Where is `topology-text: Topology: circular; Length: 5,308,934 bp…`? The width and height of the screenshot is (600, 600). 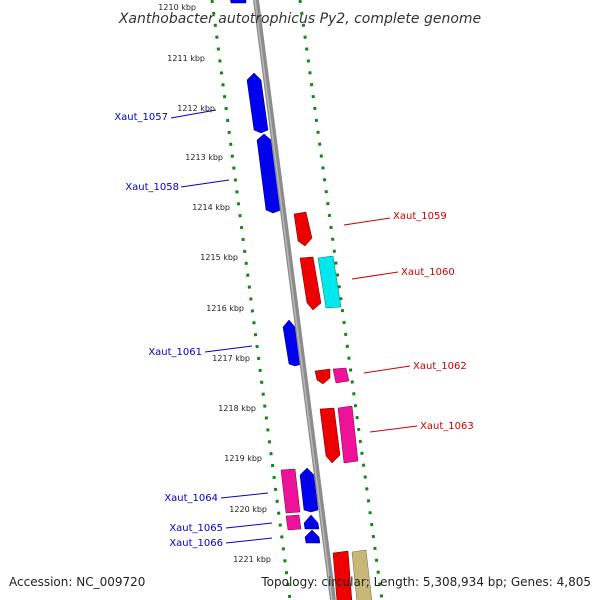 topology-text: Topology: circular; Length: 5,308,934 bp… is located at coordinates (425, 582).